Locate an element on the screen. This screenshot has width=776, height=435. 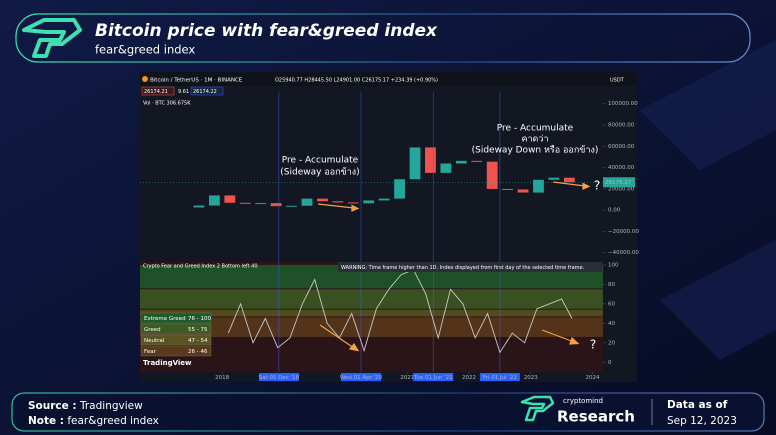
fng-line is located at coordinates (400, 311).